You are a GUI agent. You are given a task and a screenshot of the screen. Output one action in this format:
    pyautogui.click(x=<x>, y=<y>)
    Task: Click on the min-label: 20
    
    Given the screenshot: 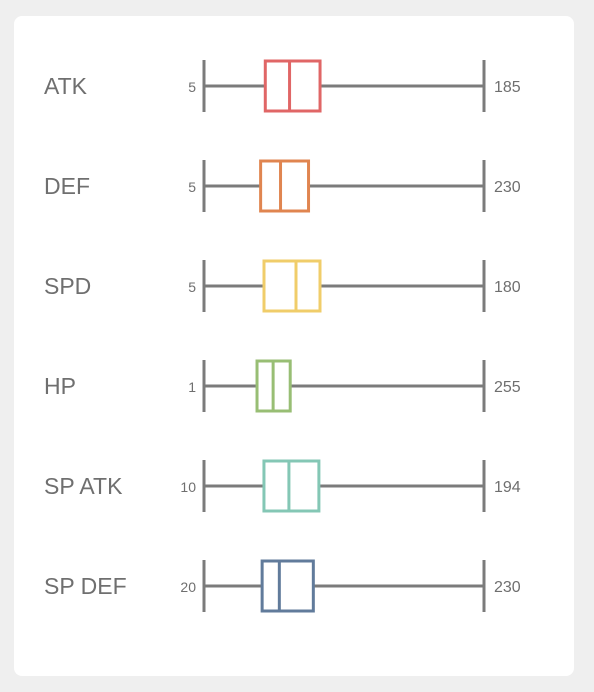 What is the action you would take?
    pyautogui.click(x=188, y=587)
    